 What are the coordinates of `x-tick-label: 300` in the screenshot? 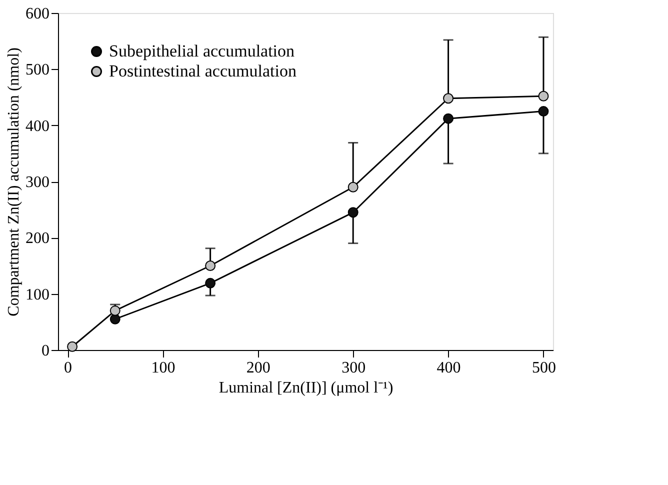 It's located at (354, 368).